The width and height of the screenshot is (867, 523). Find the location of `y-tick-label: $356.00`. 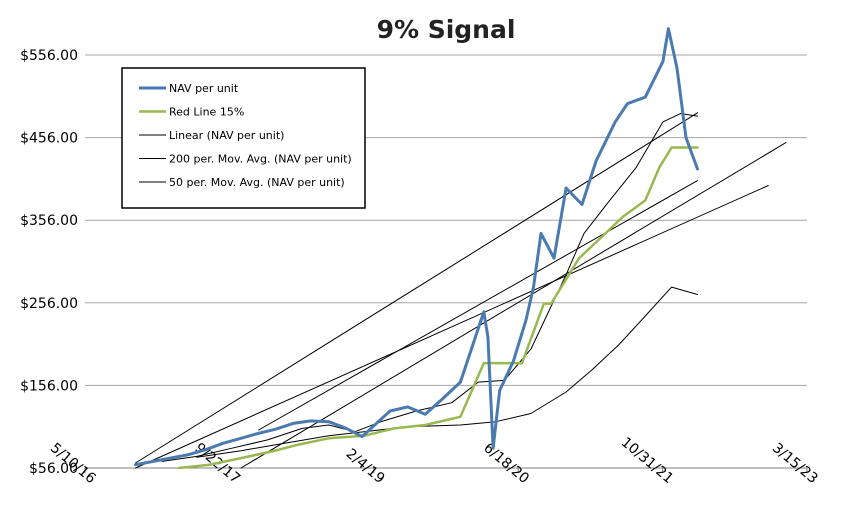

y-tick-label: $356.00 is located at coordinates (49, 221).